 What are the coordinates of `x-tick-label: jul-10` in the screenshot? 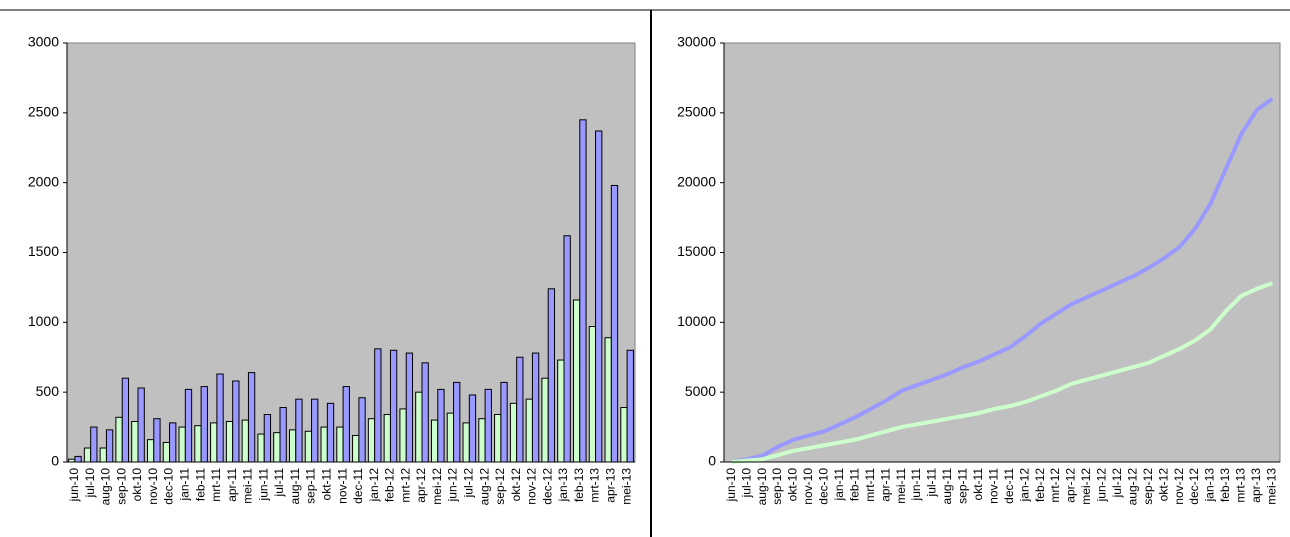 It's located at (90, 483).